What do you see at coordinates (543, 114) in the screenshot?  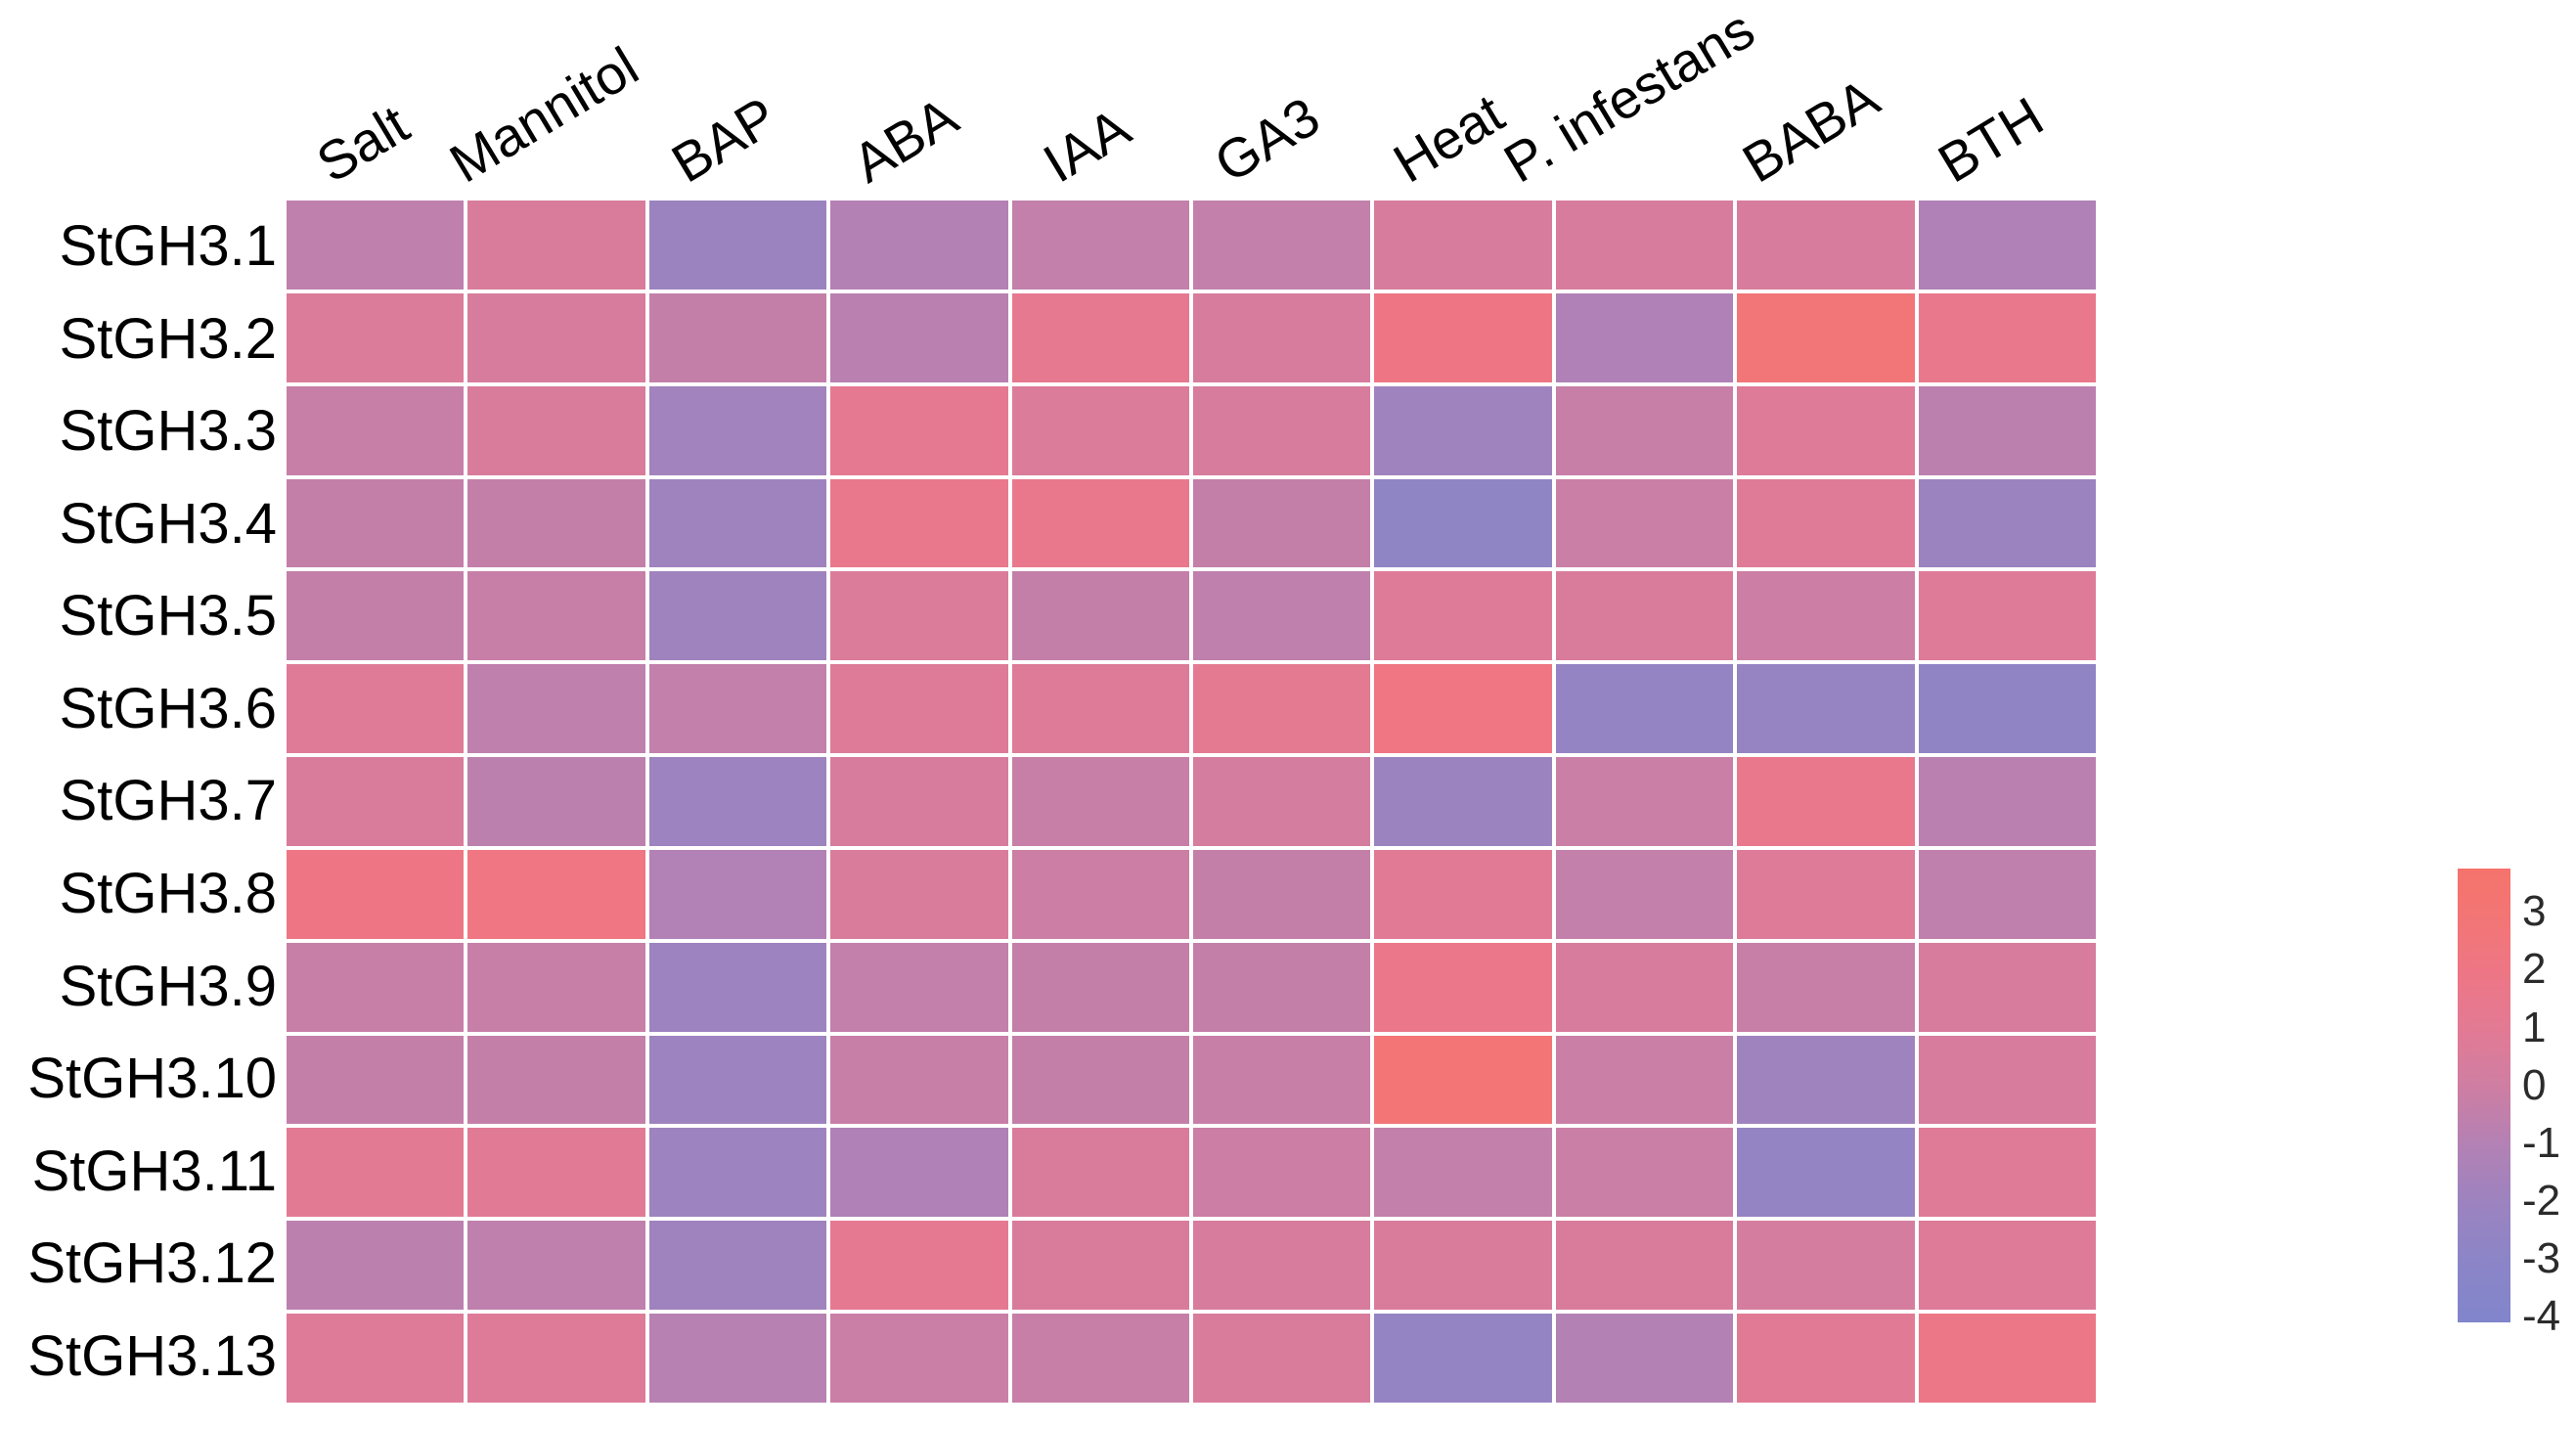 I see `column-label-Mannitol: Mannitol` at bounding box center [543, 114].